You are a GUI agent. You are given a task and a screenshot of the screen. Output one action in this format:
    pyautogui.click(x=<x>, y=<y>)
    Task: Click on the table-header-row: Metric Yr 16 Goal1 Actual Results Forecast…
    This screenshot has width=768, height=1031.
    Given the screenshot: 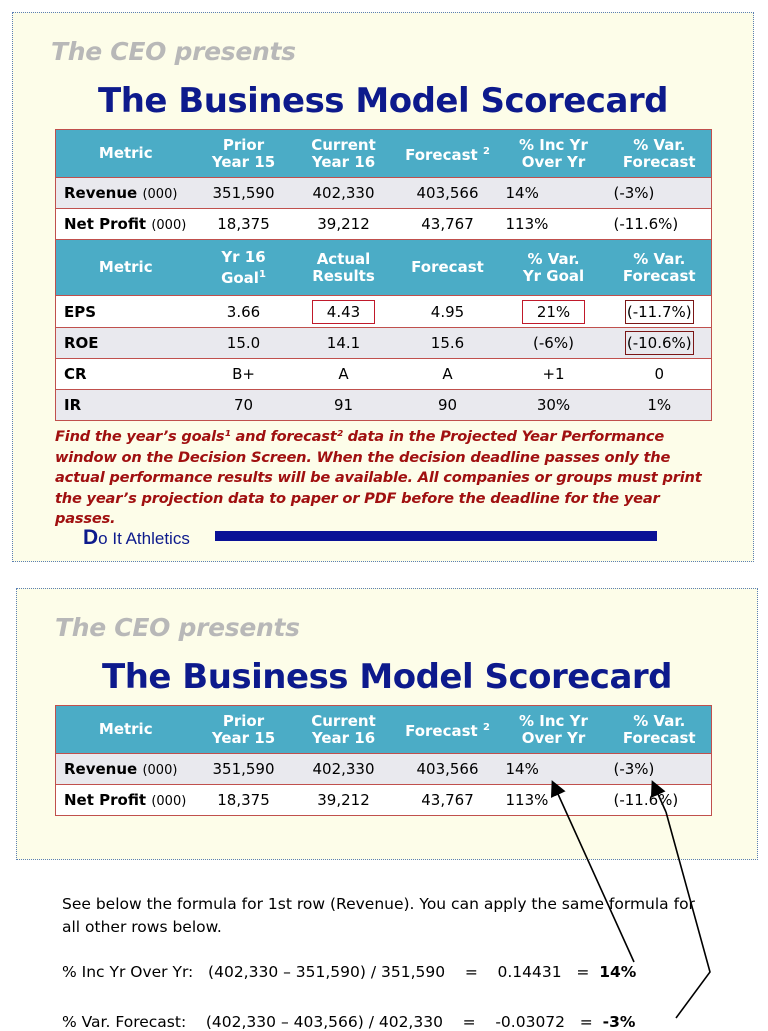 What is the action you would take?
    pyautogui.click(x=383, y=267)
    